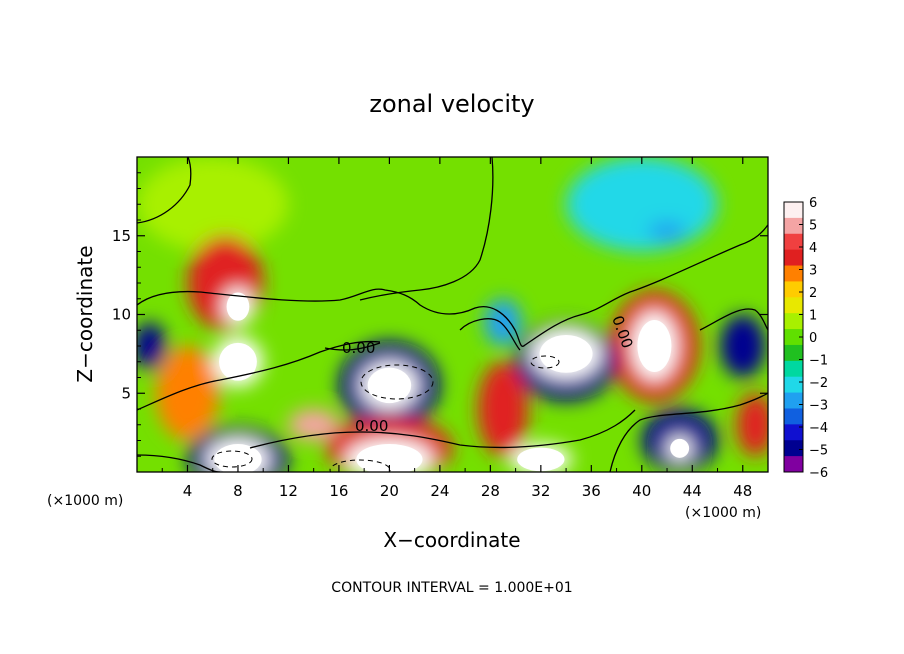 This screenshot has height=654, width=904. What do you see at coordinates (813, 226) in the screenshot?
I see `colorbar-tick-label: 5` at bounding box center [813, 226].